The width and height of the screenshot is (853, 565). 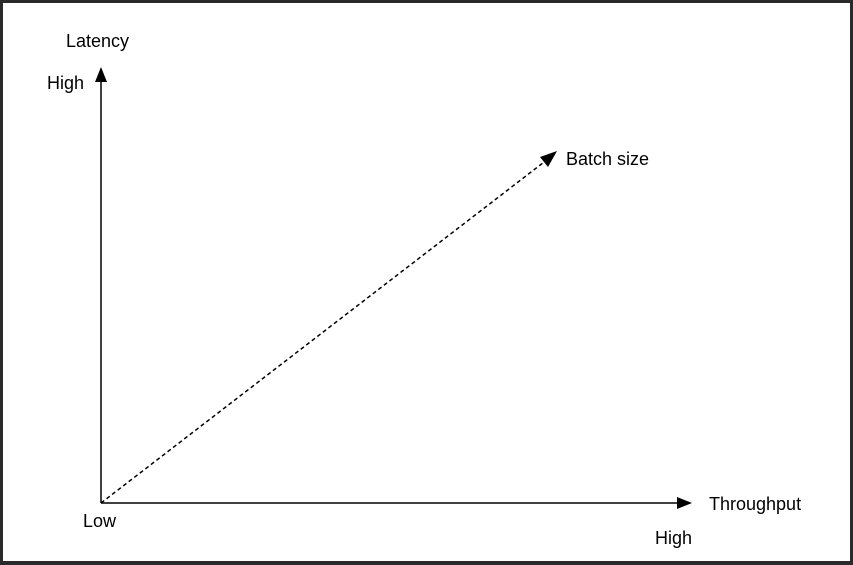 I want to click on batch-size-label: Batch size, so click(x=608, y=159).